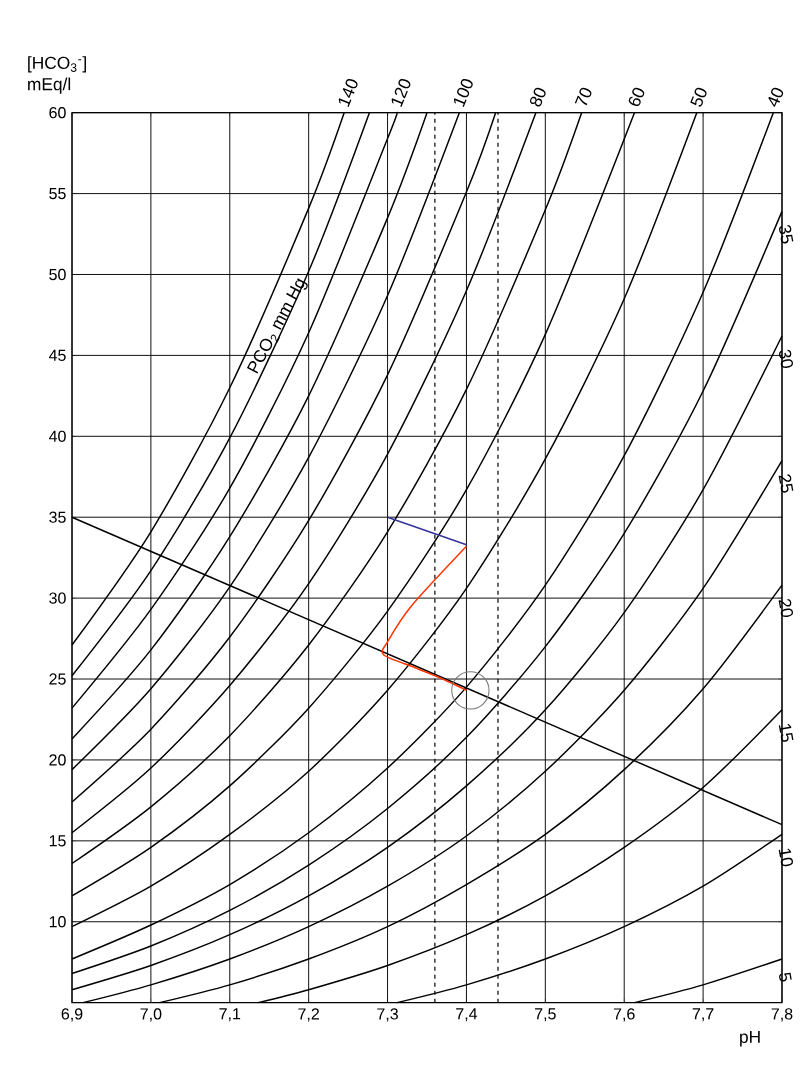 This screenshot has width=809, height=1078. What do you see at coordinates (387, 1015) in the screenshot?
I see `x-tick-label: 7,3` at bounding box center [387, 1015].